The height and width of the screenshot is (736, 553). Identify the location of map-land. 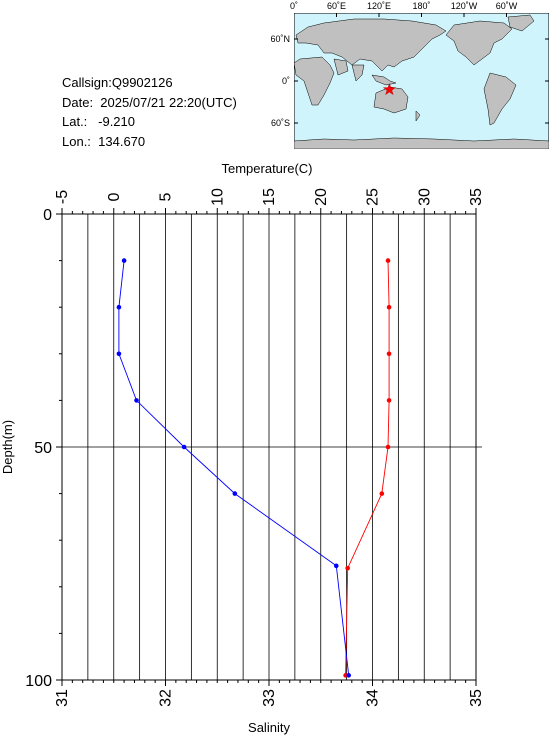
(421, 81).